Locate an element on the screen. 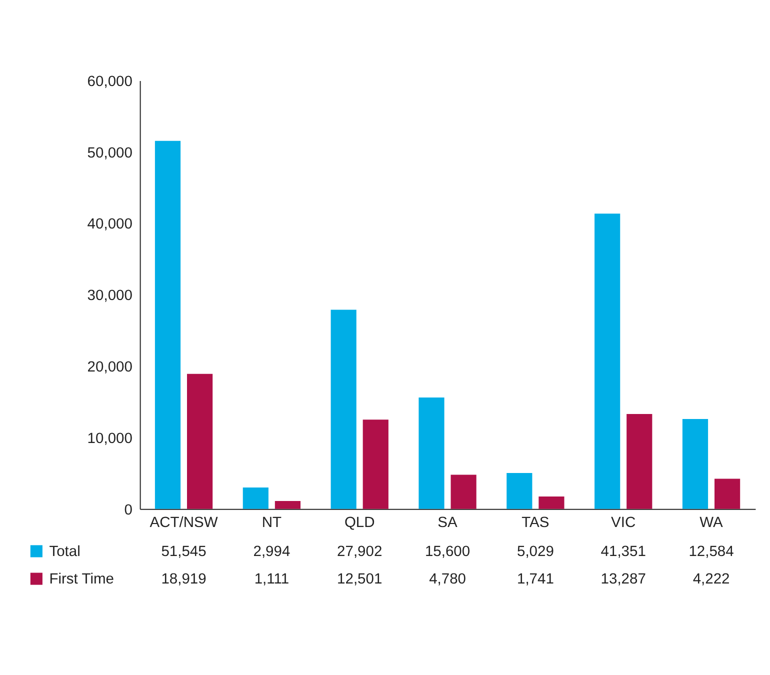 This screenshot has width=770, height=675. data-label: 4,780 is located at coordinates (447, 580).